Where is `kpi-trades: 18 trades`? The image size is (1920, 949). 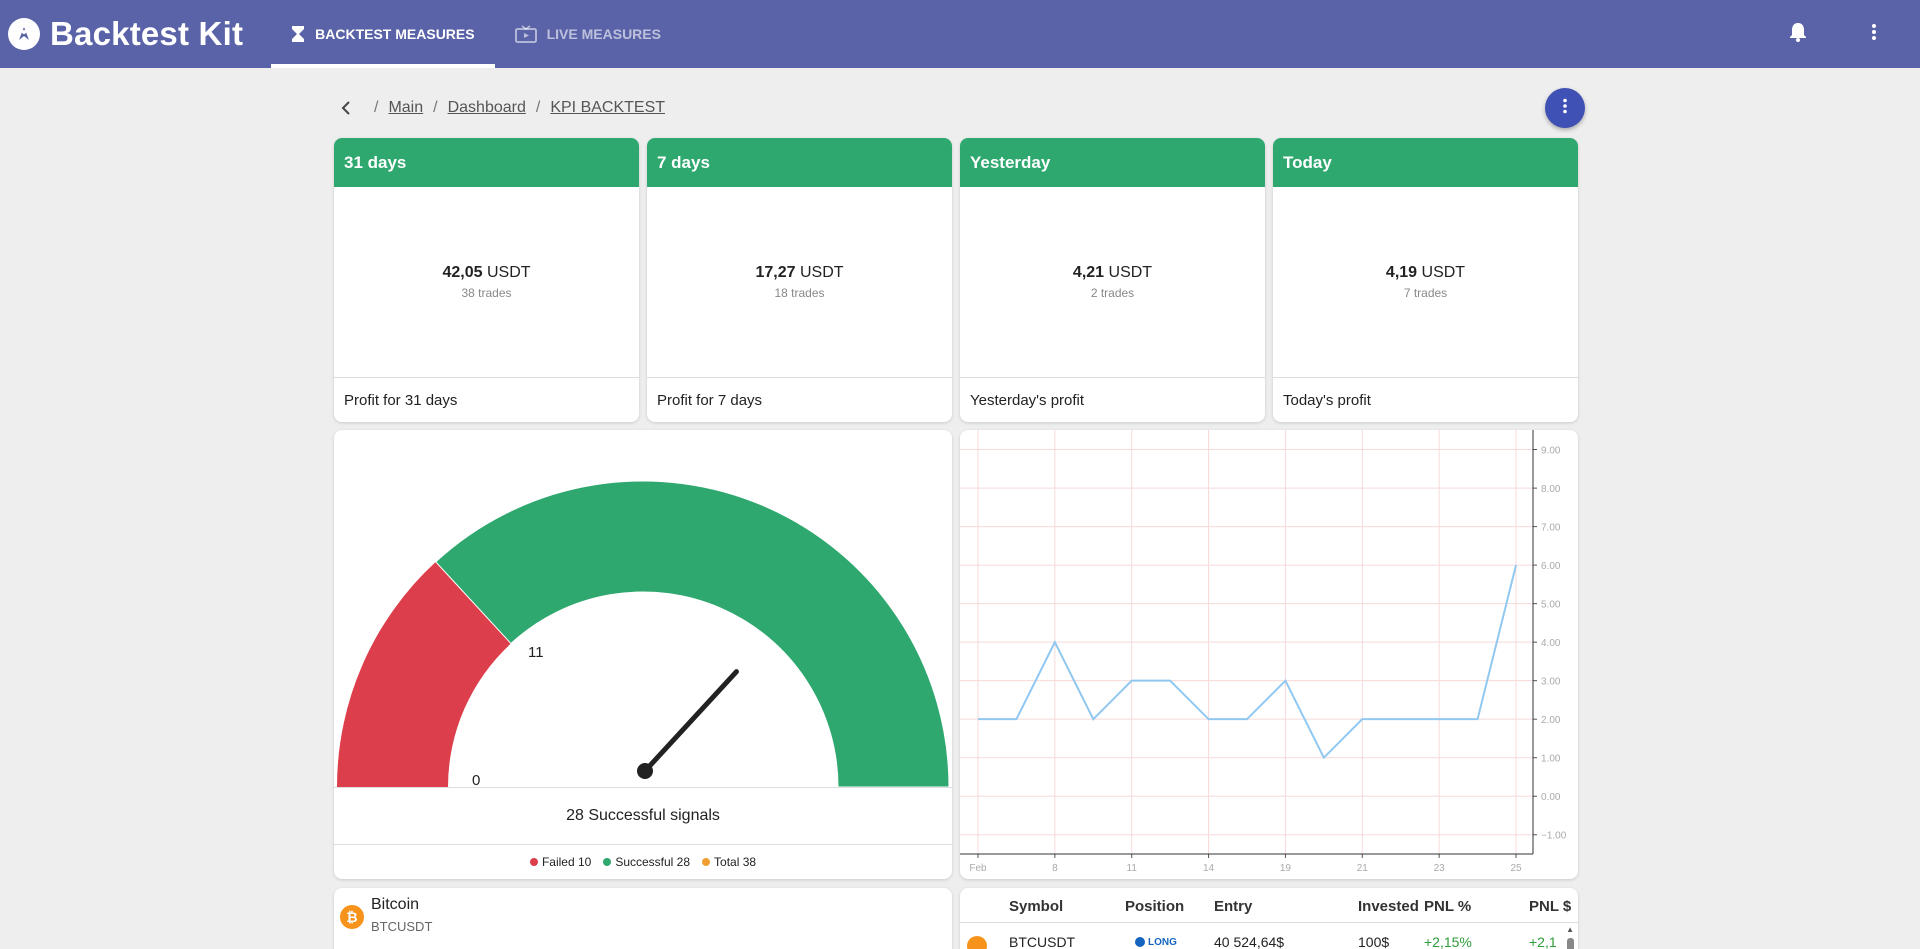
kpi-trades: 18 trades is located at coordinates (799, 293).